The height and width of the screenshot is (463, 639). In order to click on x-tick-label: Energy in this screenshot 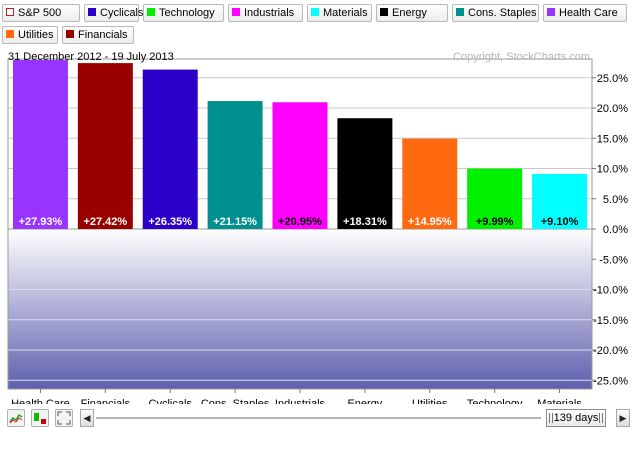, I will do `click(364, 401)`.